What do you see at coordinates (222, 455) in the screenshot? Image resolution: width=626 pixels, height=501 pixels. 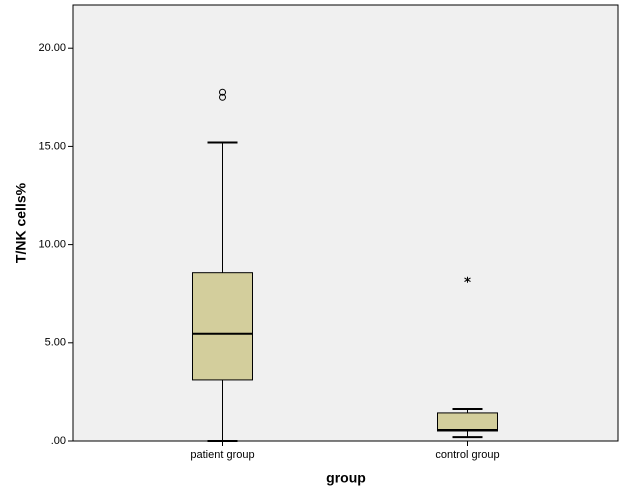 I see `x-tick-label: patient group` at bounding box center [222, 455].